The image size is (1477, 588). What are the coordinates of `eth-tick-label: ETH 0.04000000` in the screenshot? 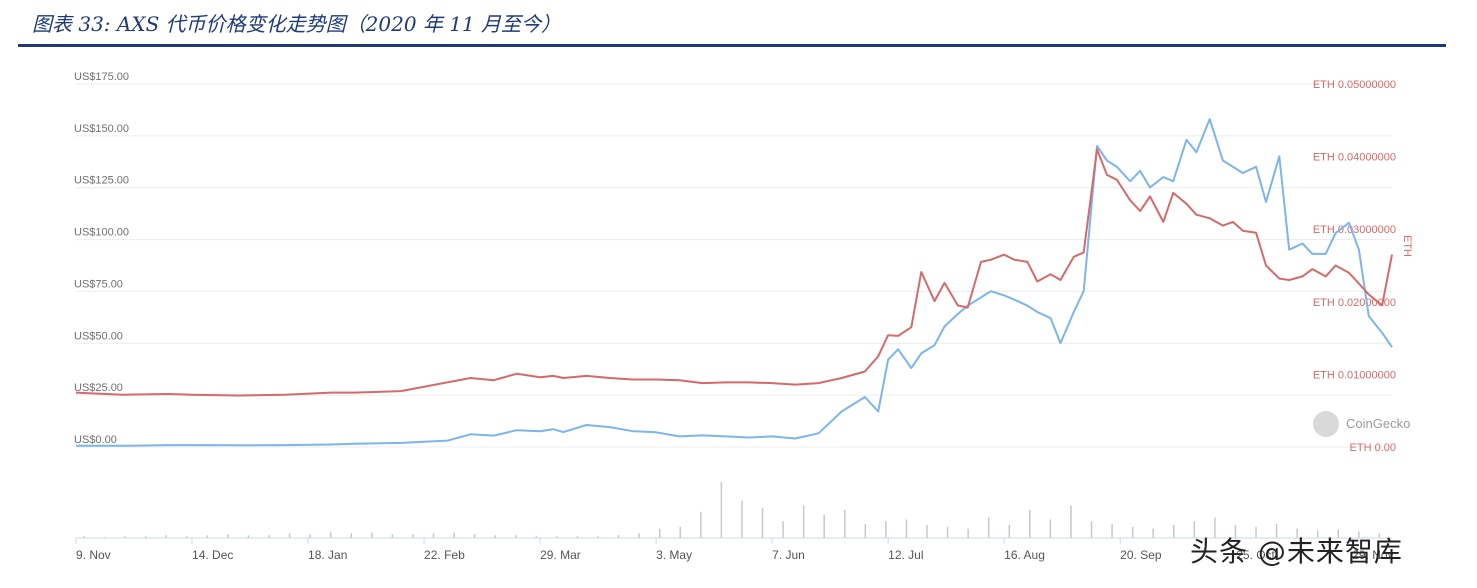 It's located at (1354, 158).